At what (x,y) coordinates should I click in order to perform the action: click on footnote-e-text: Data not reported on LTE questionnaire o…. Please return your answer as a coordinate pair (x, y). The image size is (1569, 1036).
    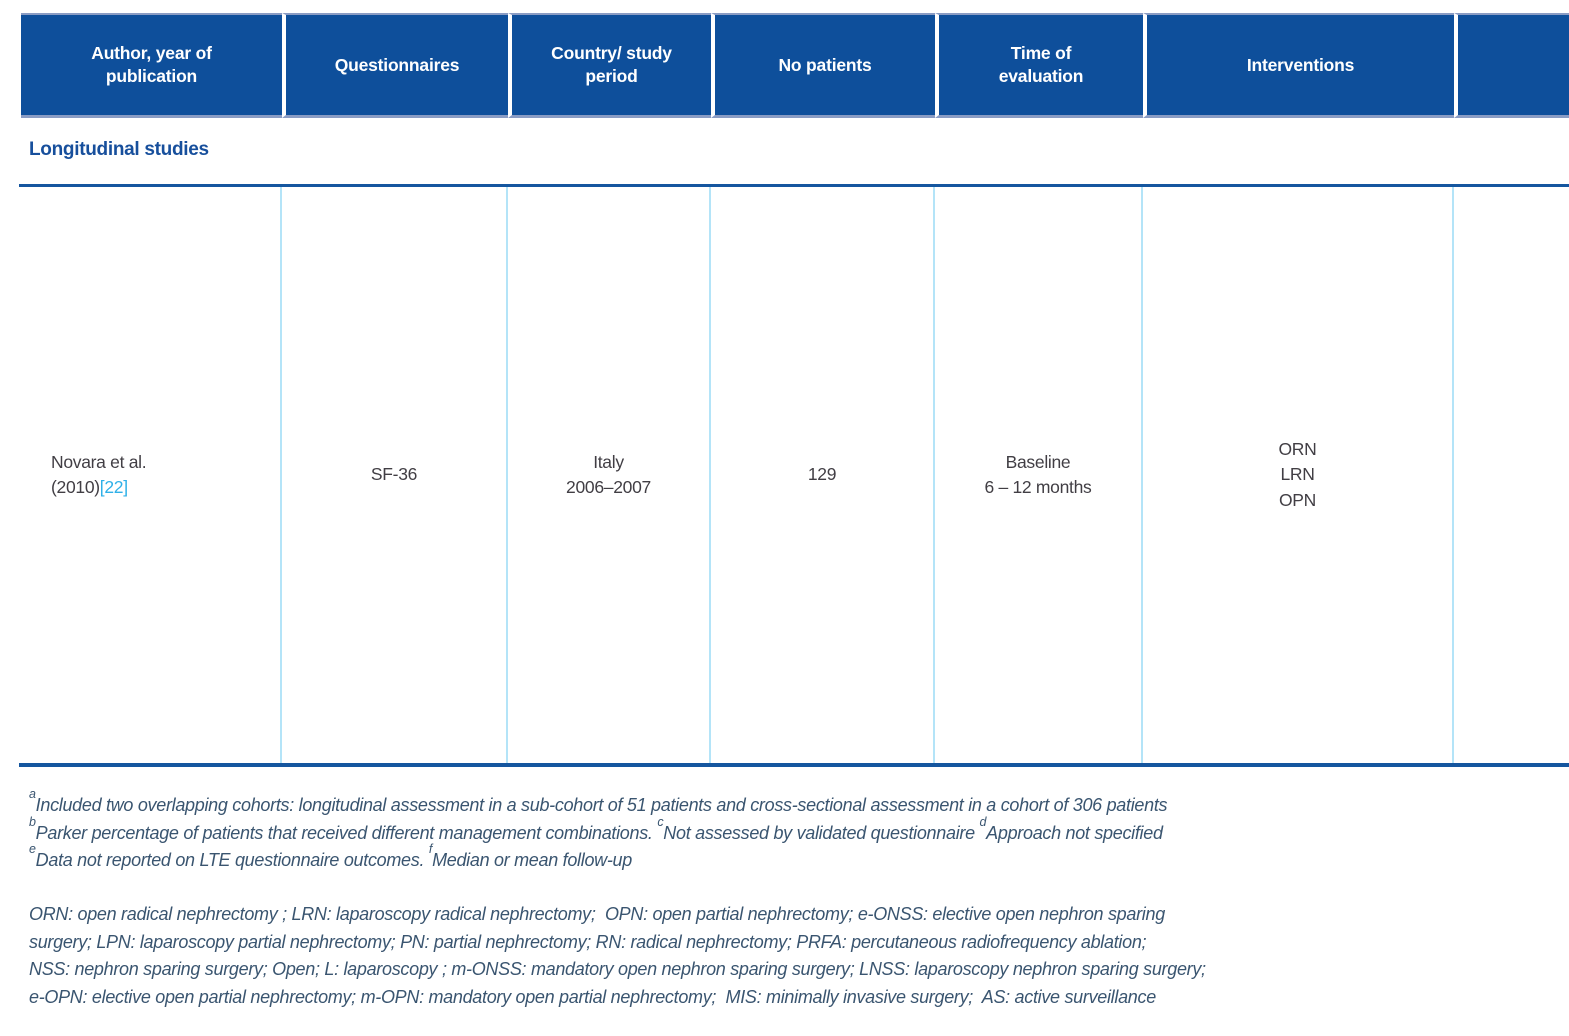
    Looking at the image, I should click on (232, 860).